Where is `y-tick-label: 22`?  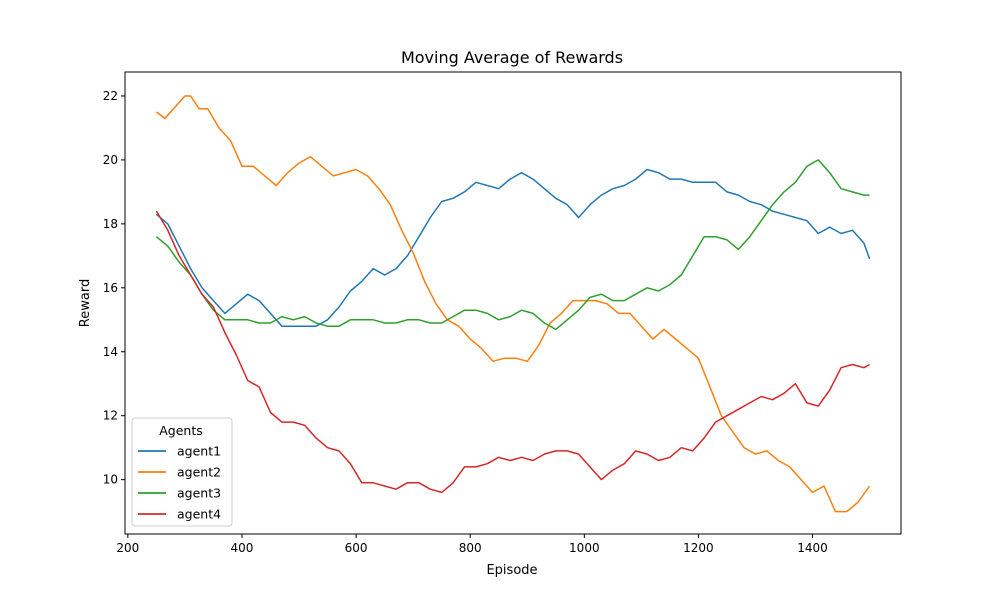
y-tick-label: 22 is located at coordinates (110, 96).